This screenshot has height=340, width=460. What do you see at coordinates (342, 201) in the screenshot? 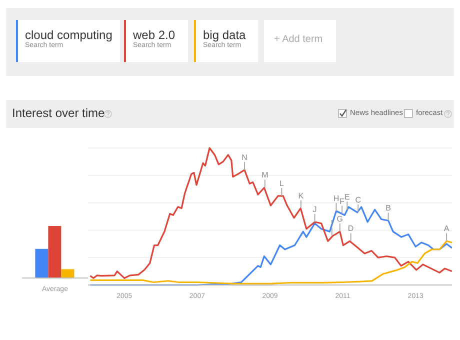
I see `annotation: F` at bounding box center [342, 201].